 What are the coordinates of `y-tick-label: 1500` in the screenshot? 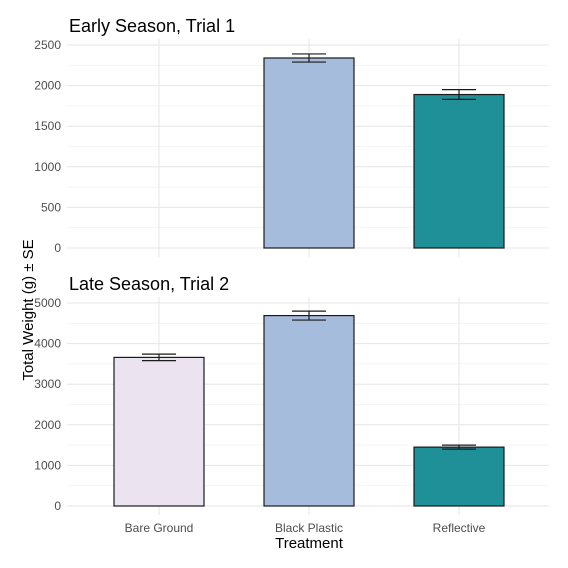 It's located at (47, 126).